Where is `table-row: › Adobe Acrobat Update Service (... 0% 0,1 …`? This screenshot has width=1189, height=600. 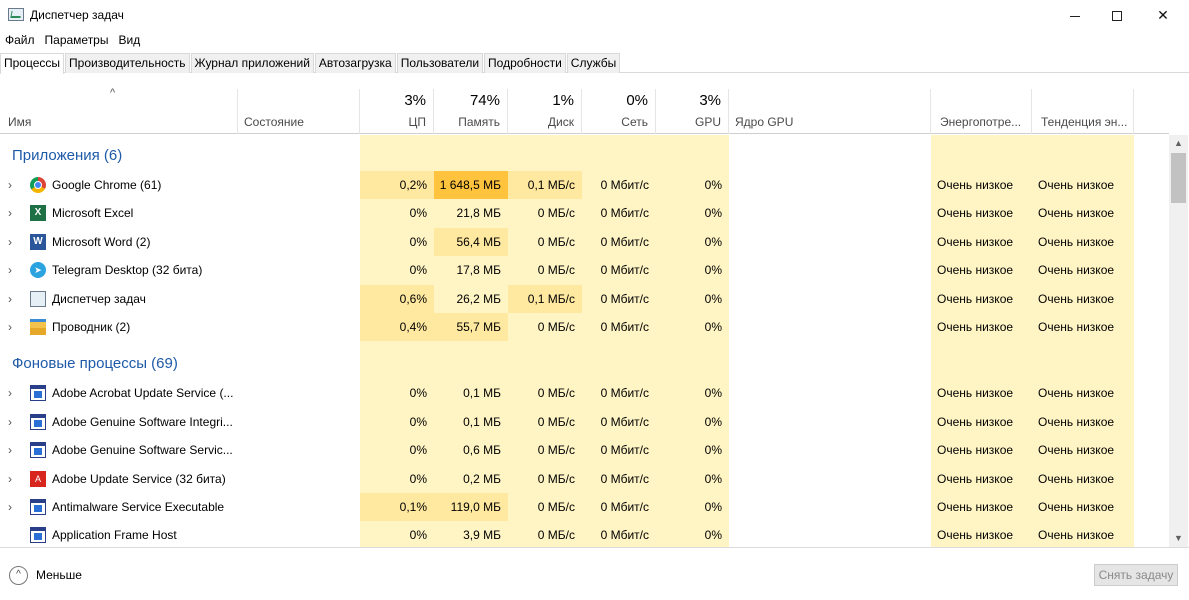 table-row: › Adobe Acrobat Update Service (... 0% 0,1 … is located at coordinates (584, 393).